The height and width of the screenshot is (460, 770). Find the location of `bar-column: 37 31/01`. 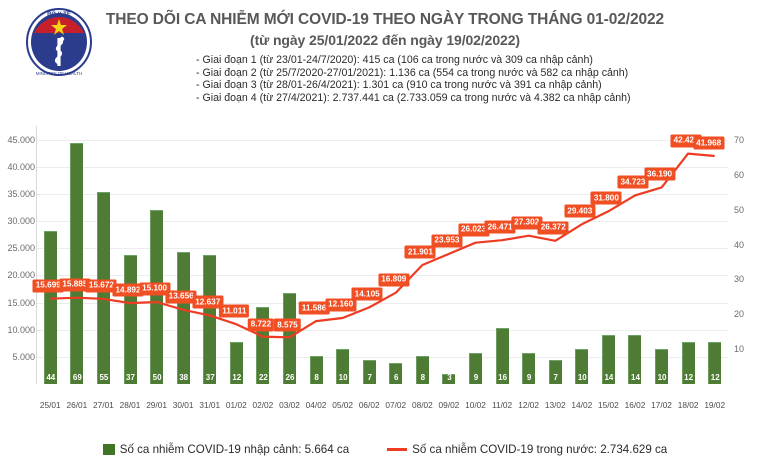

bar-column: 37 31/01 is located at coordinates (209, 268).